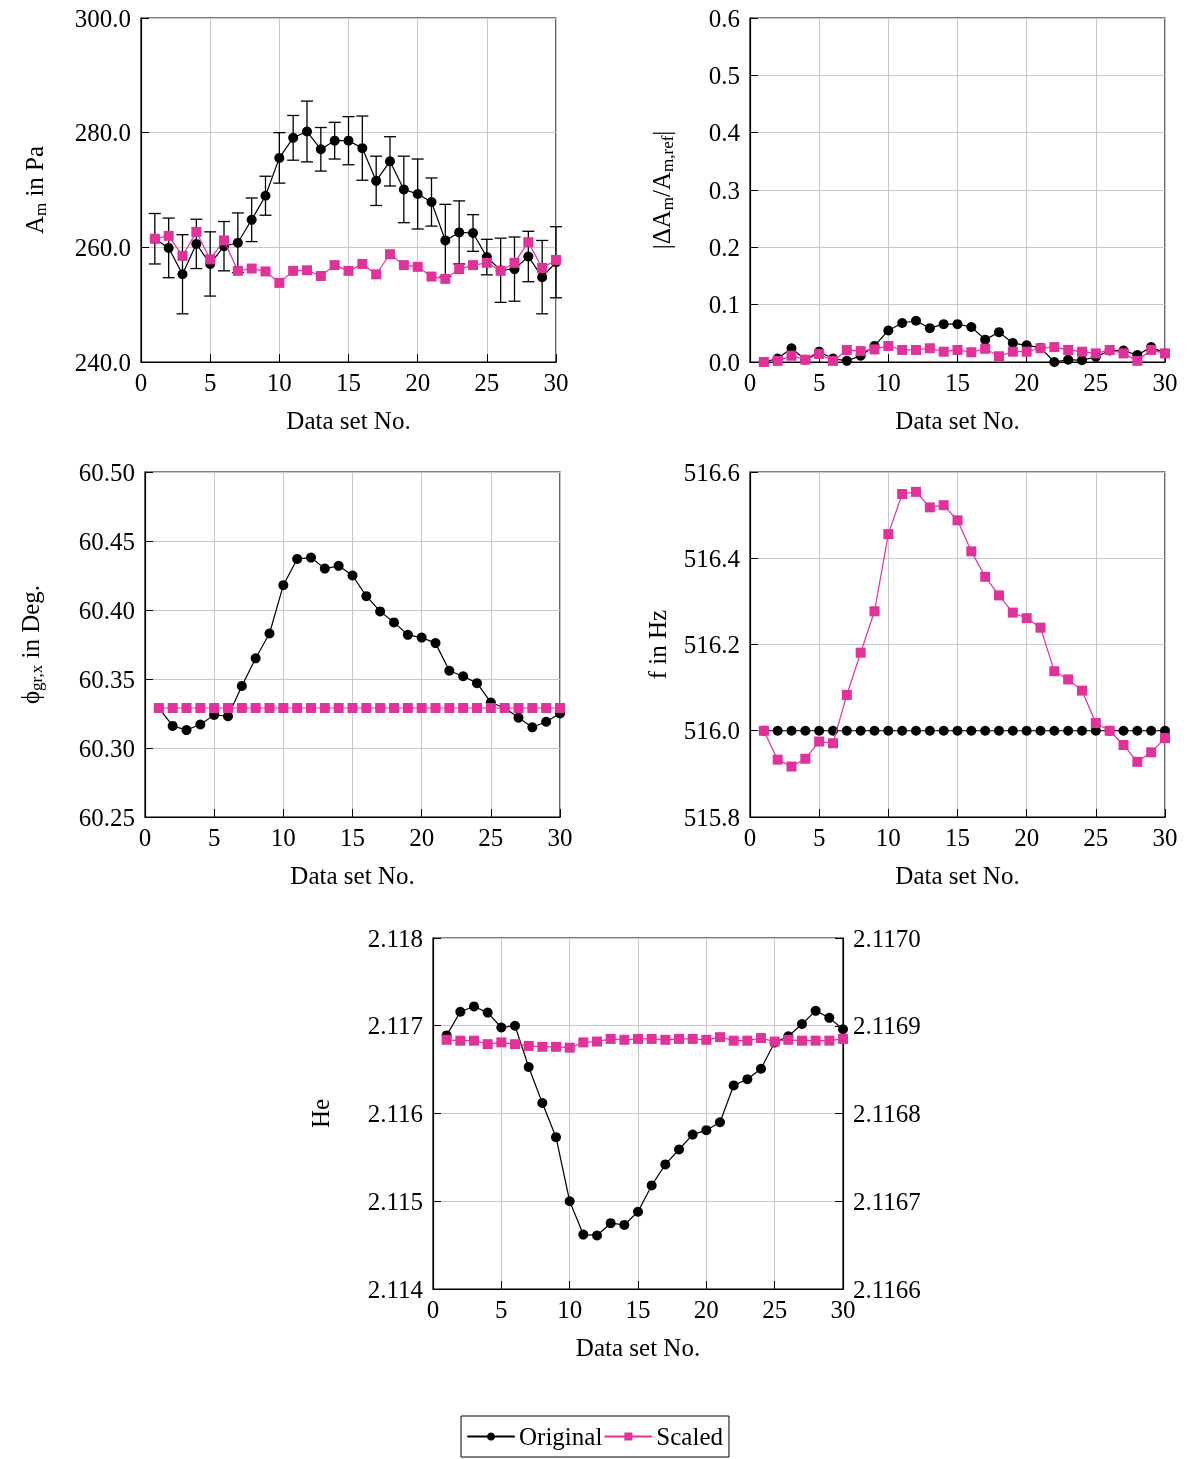 This screenshot has height=1459, width=1190. What do you see at coordinates (724, 133) in the screenshot?
I see `y-tick-label: 0.4` at bounding box center [724, 133].